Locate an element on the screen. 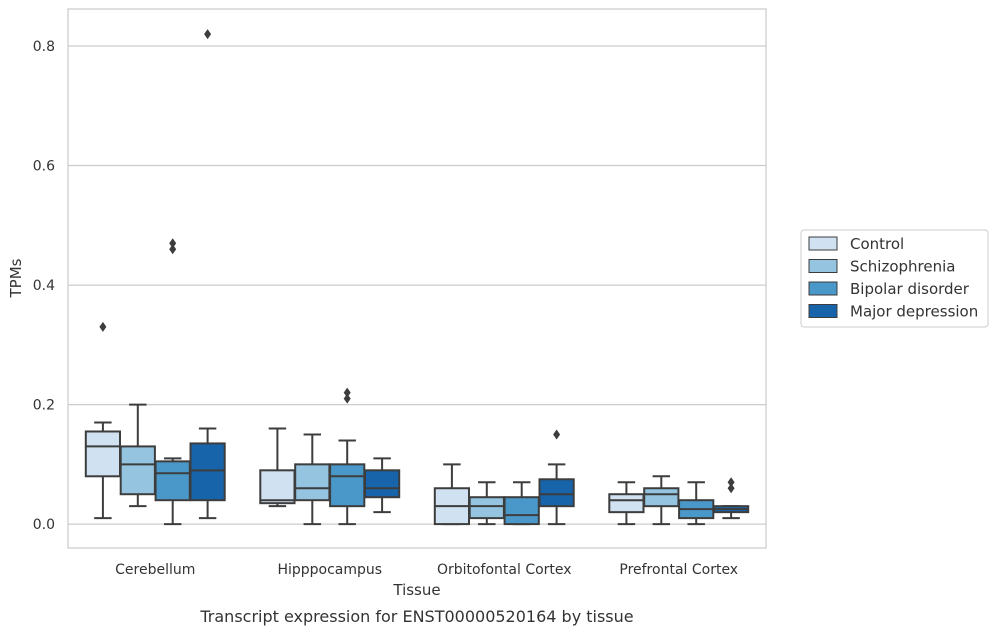 This screenshot has height=634, width=997. x-axis-title: Tissue is located at coordinates (416, 590).